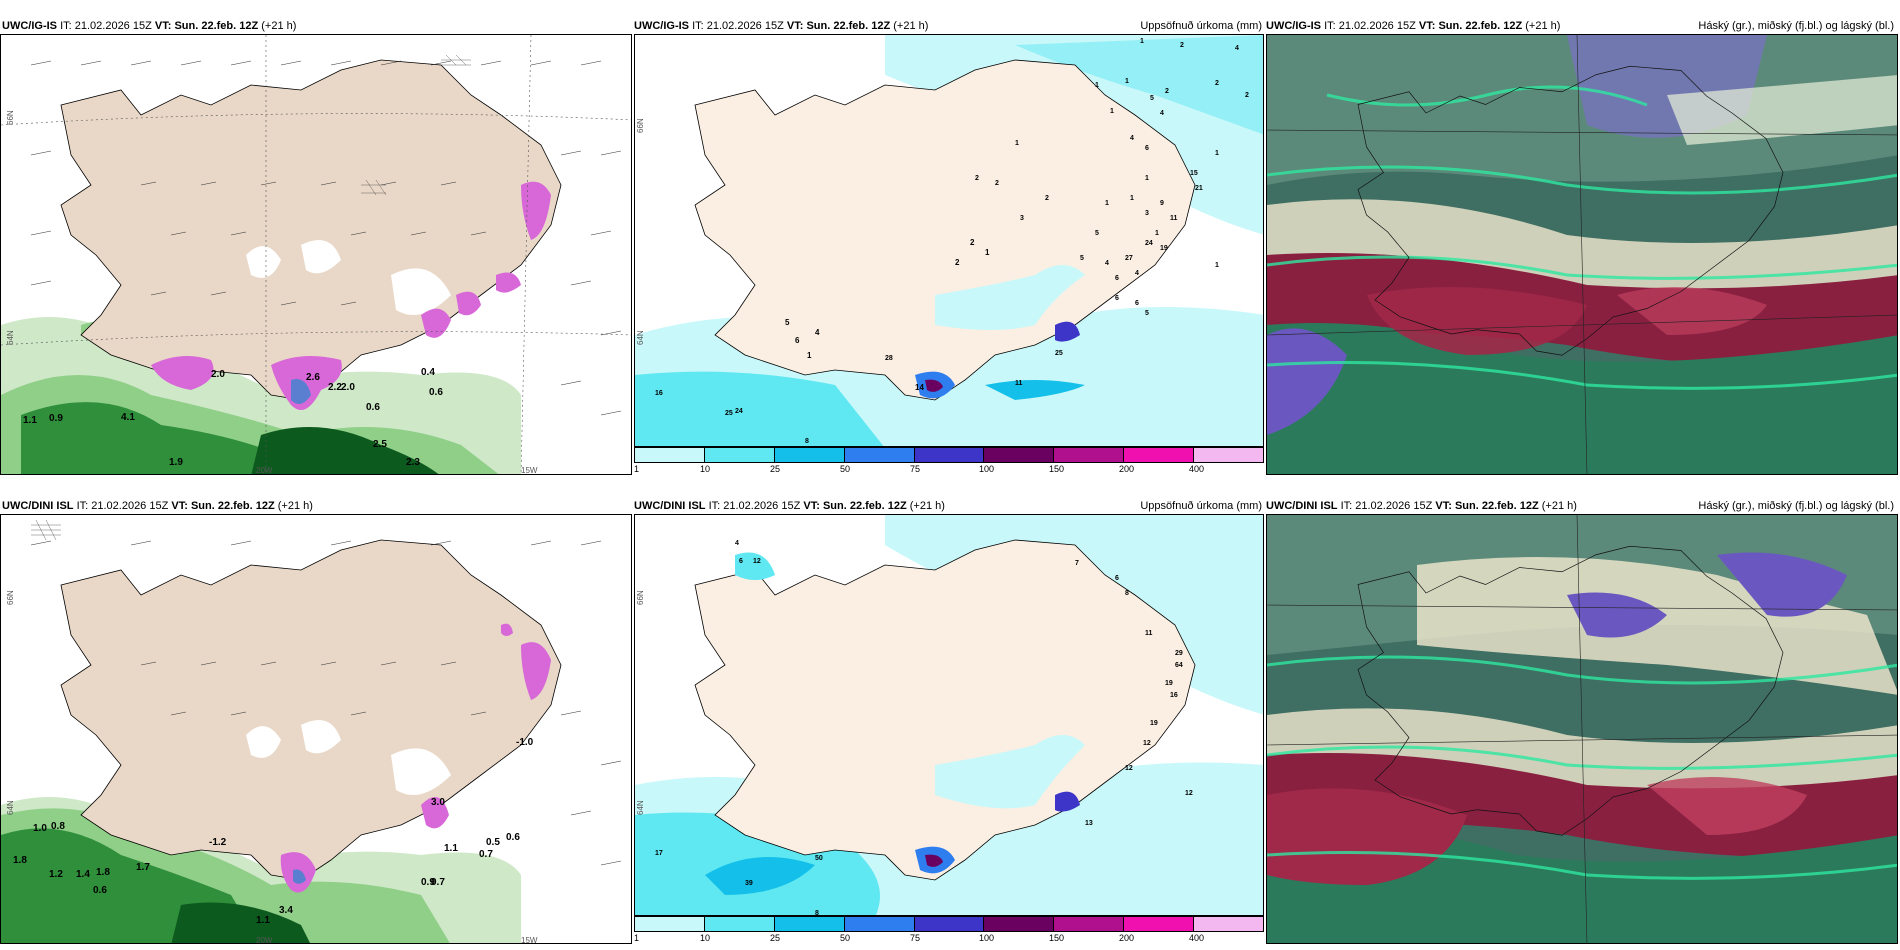 This screenshot has width=1900, height=950. Describe the element at coordinates (1174, 695) in the screenshot. I see `svg-text: 16` at that location.